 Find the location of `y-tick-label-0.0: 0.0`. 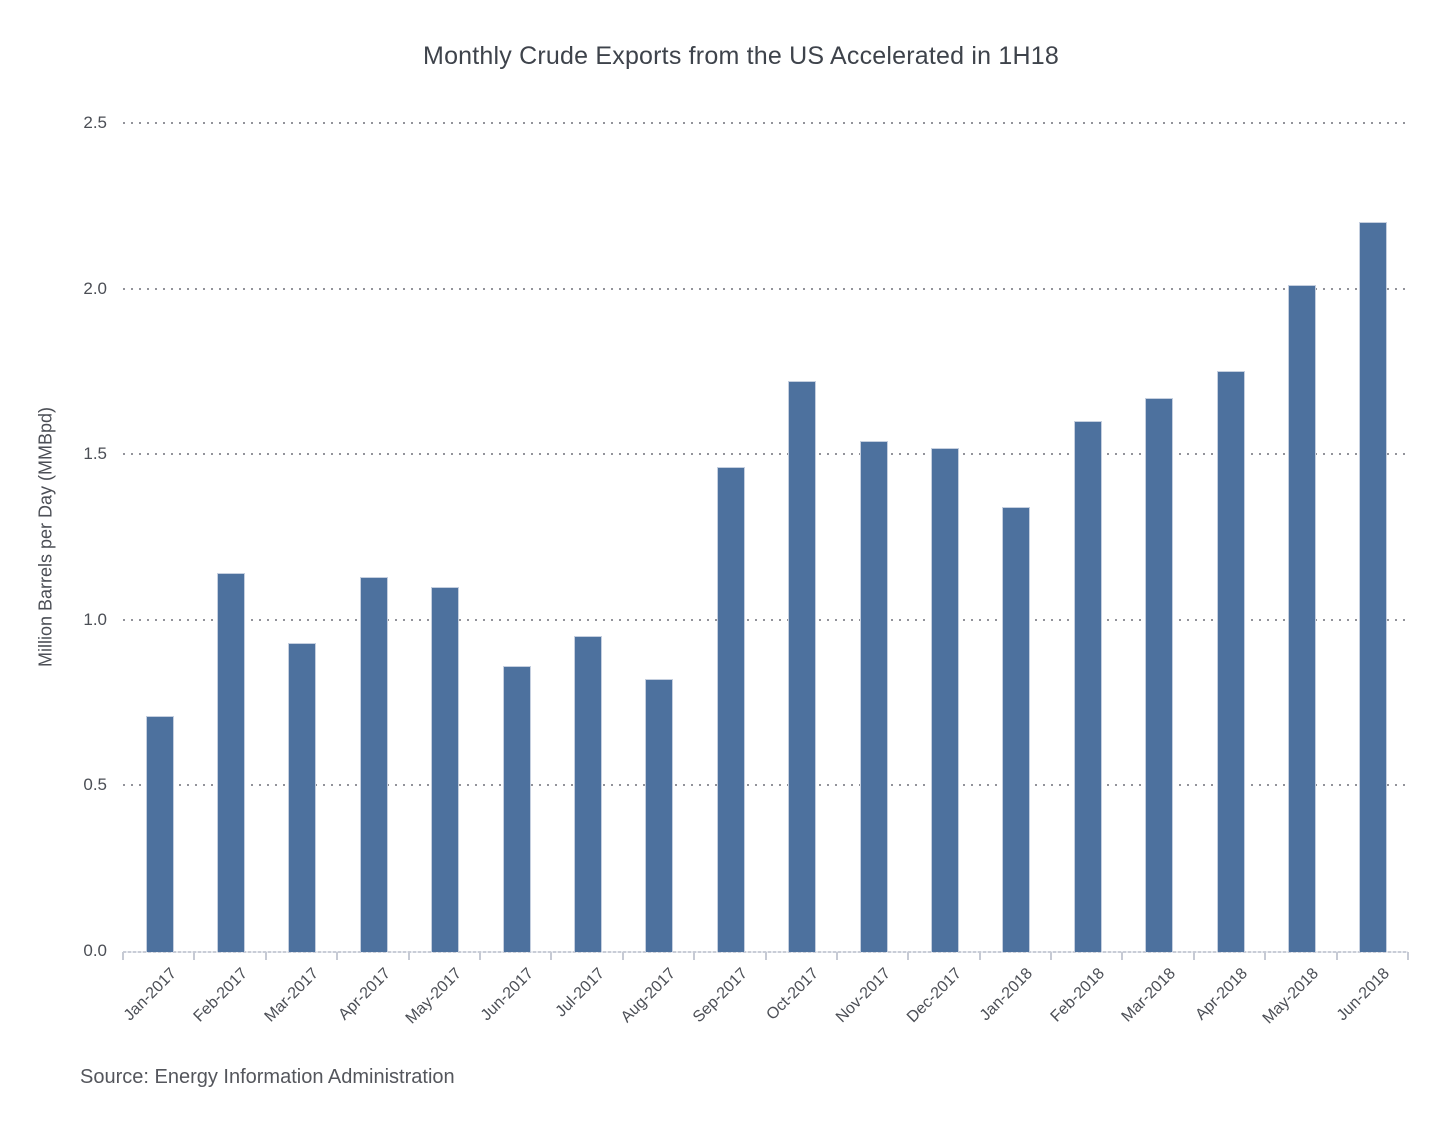

y-tick-label-0.0: 0.0 is located at coordinates (95, 950).